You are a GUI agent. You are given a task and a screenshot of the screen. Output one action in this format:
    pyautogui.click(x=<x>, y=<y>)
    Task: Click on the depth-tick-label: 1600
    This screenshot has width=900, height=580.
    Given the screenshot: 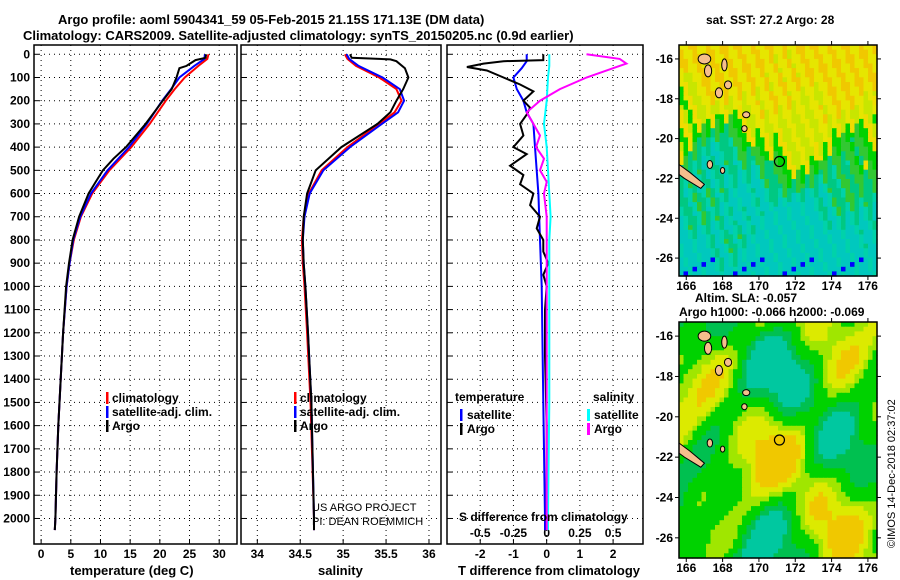 What is the action you would take?
    pyautogui.click(x=16, y=426)
    